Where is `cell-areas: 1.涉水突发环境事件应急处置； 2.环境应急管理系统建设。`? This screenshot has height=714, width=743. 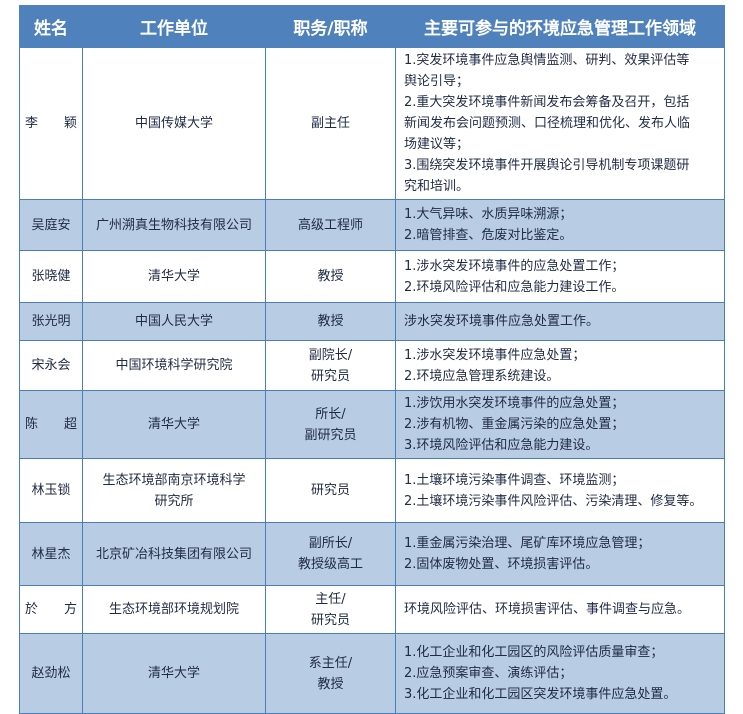
cell-areas: 1.涉水突发环境事件应急处置； 2.环境应急管理系统建设。 is located at coordinates (560, 365).